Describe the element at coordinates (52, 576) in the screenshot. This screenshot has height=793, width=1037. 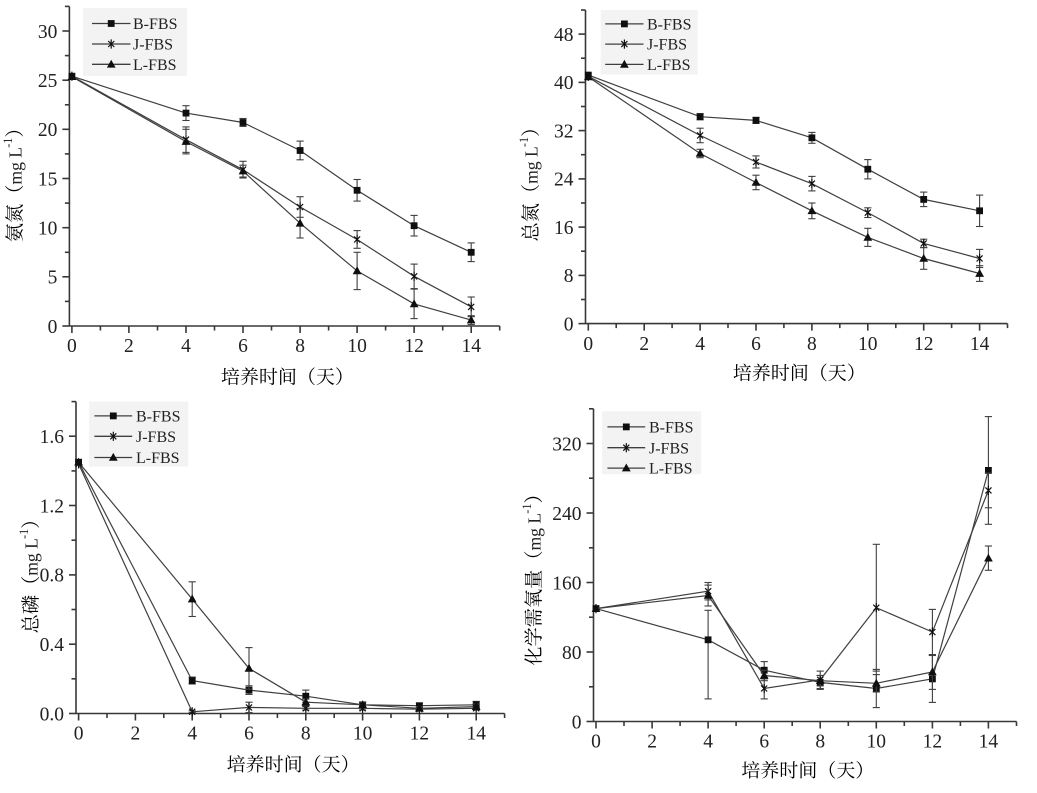
I see `svg-text: 0.8` at that location.